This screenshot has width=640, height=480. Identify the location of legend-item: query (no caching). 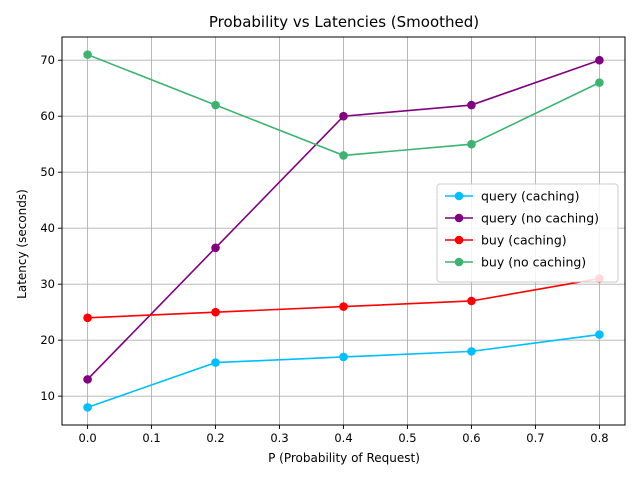
(522, 218).